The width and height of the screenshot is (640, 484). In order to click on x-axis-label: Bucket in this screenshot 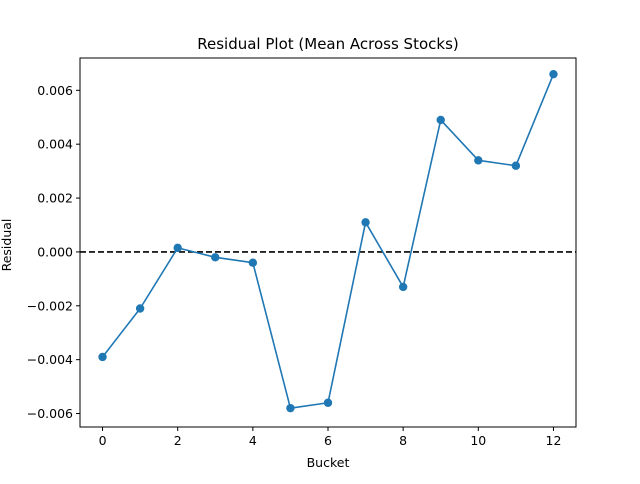, I will do `click(328, 462)`.